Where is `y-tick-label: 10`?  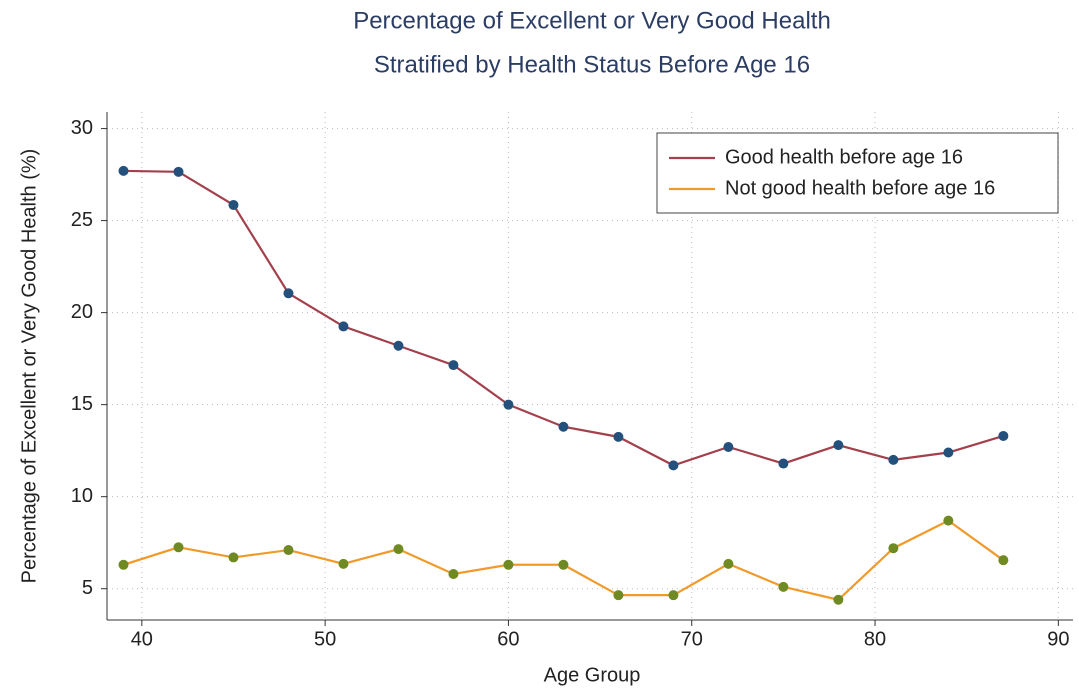 y-tick-label: 10 is located at coordinates (82, 496).